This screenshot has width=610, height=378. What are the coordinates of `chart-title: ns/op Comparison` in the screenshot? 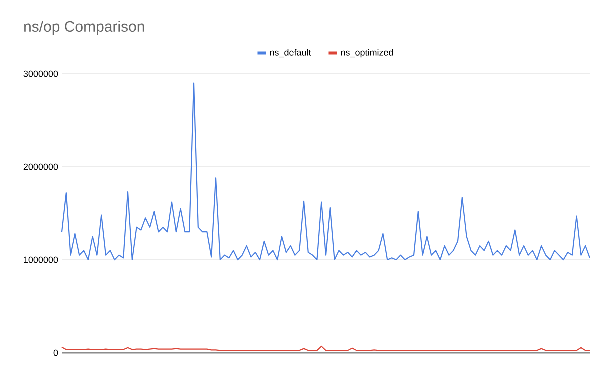 It's located at (84, 28).